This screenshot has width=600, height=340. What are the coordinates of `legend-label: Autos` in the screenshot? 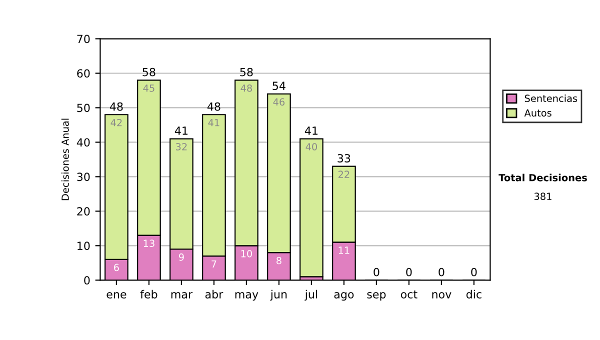 It's located at (538, 113).